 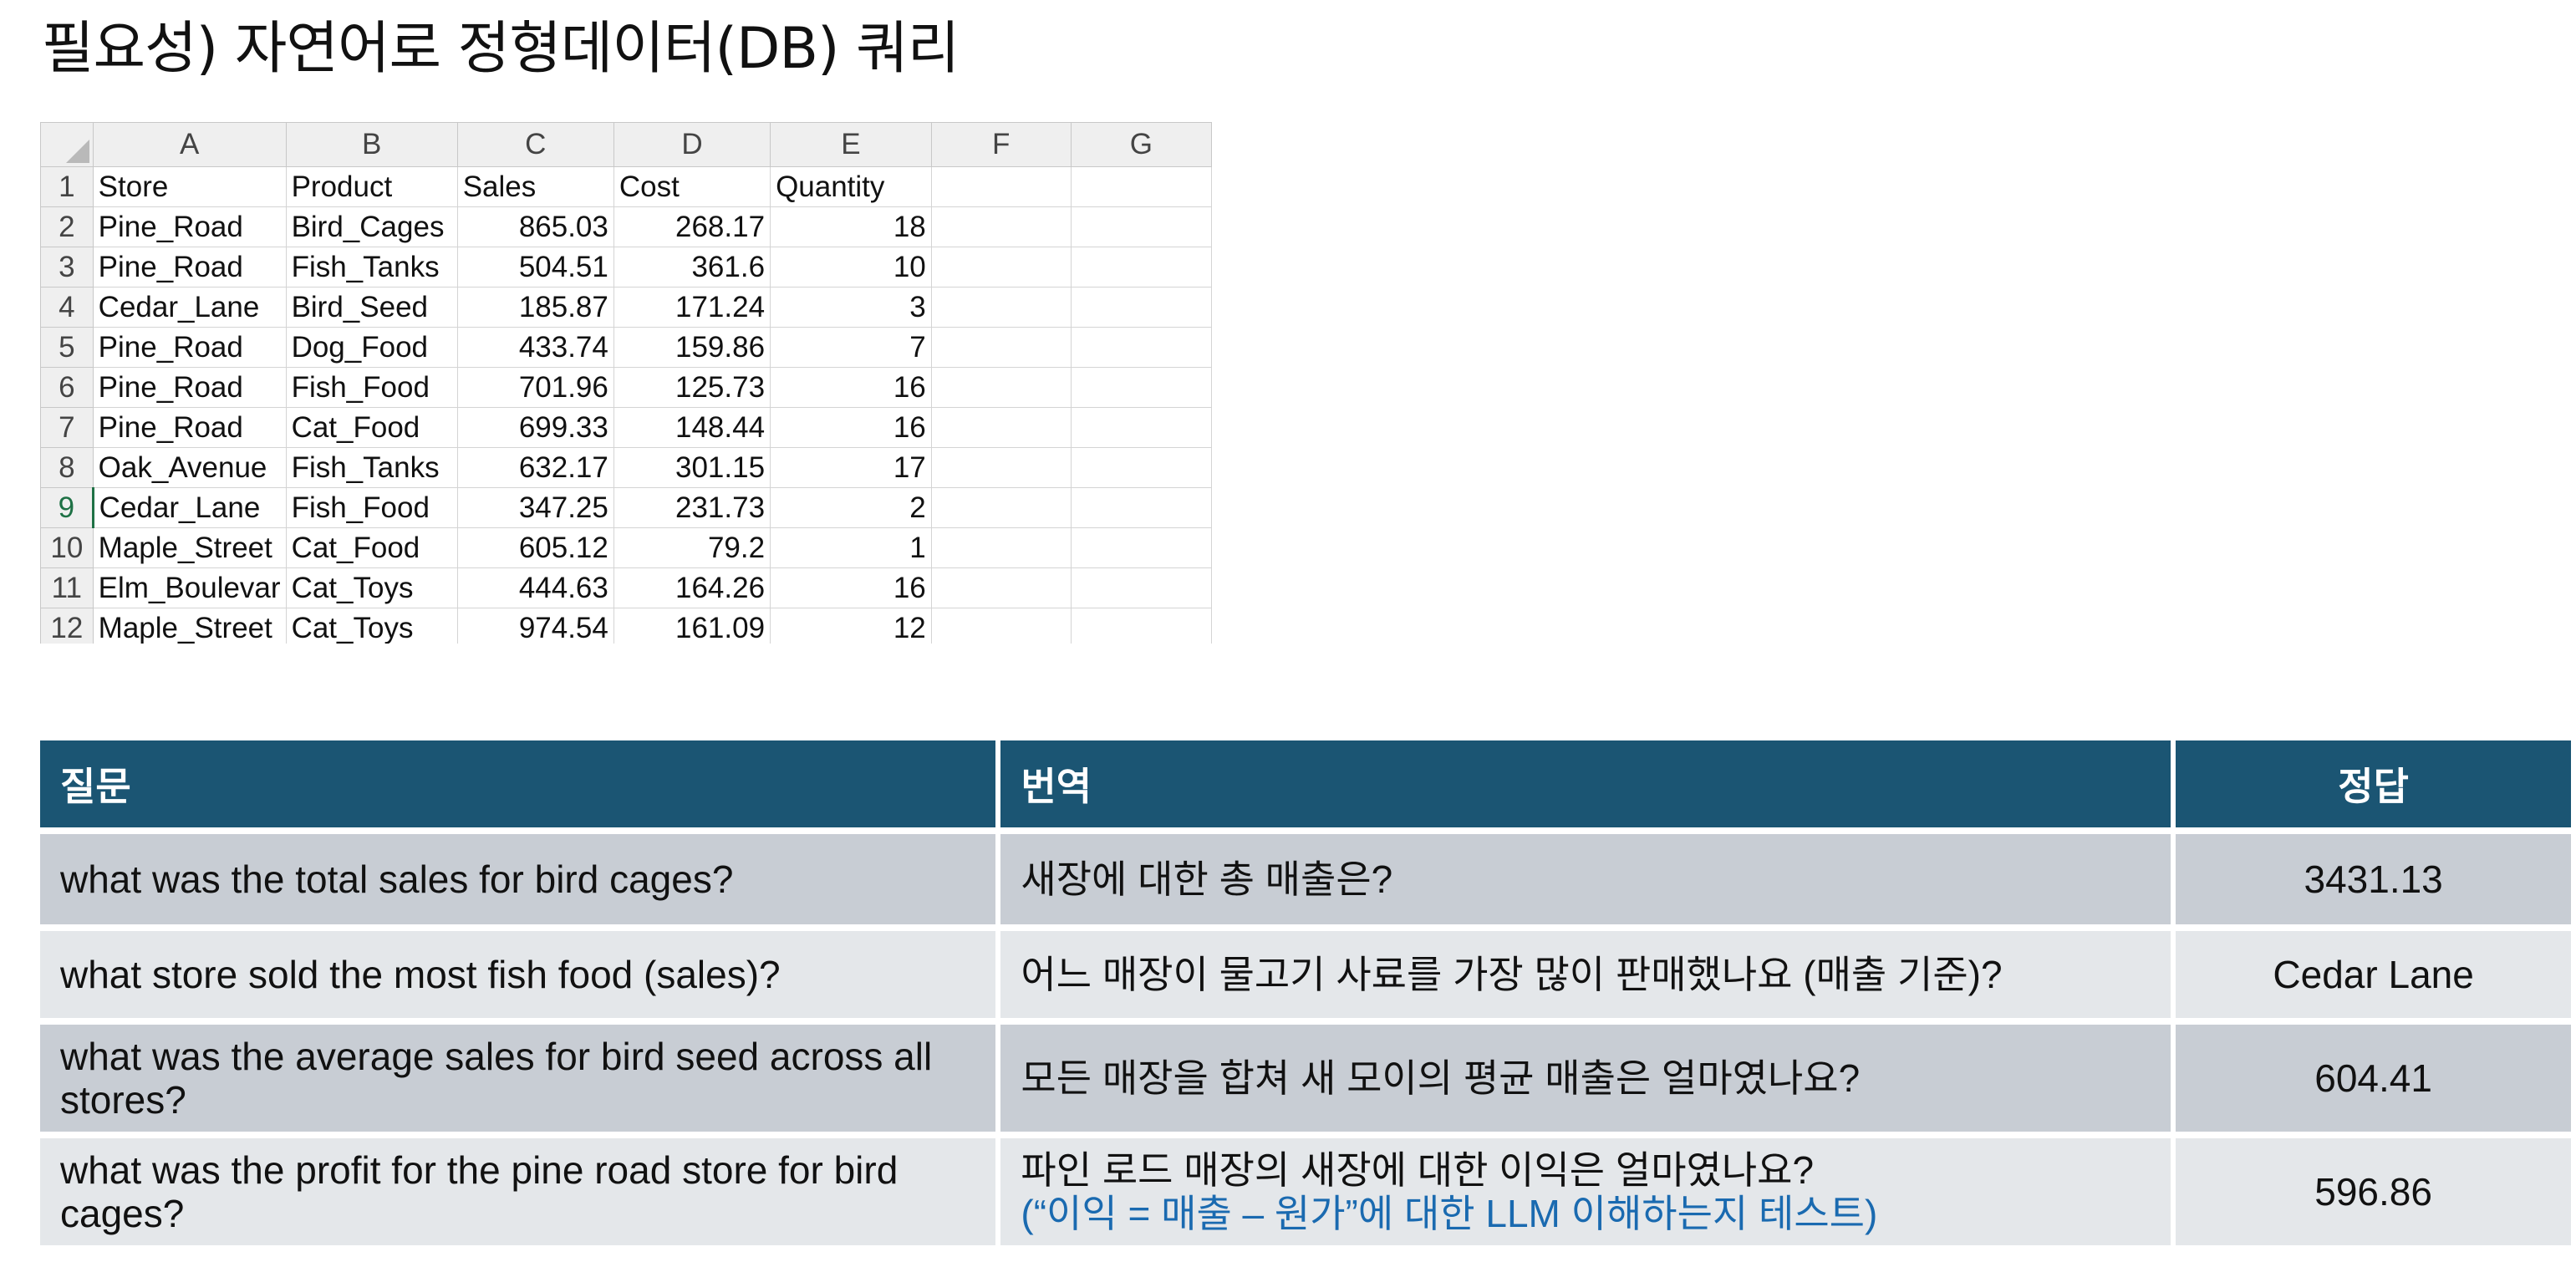 I want to click on row-header: 1, so click(x=67, y=186).